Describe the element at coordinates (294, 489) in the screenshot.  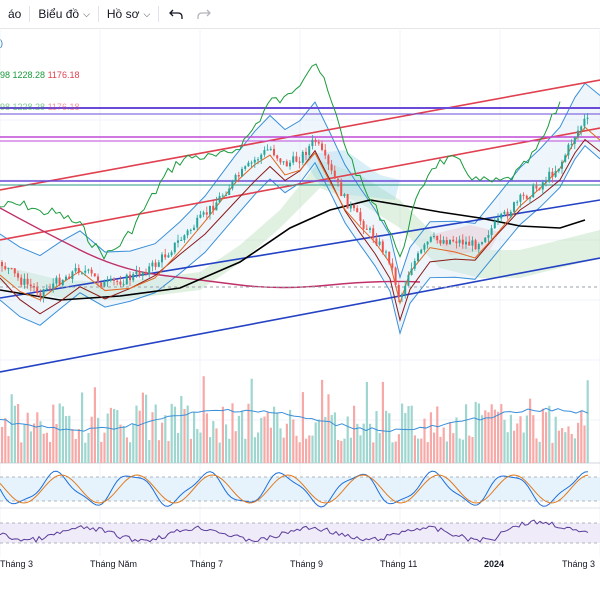
I see `stochastic-d` at that location.